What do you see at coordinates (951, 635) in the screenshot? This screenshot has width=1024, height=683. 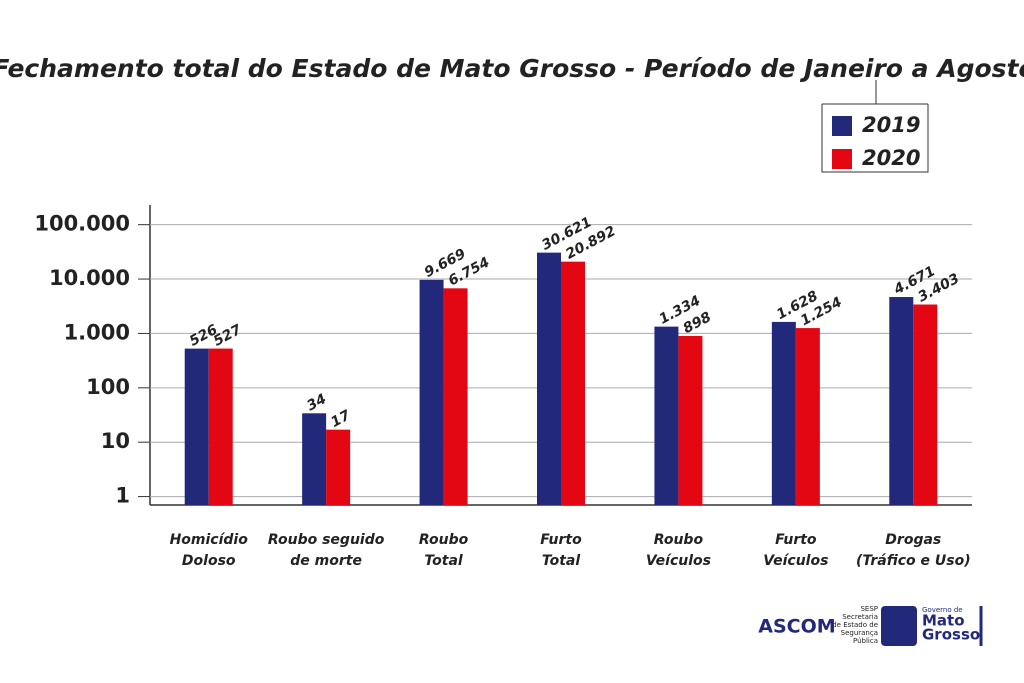 I see `government-text: Grosso` at bounding box center [951, 635].